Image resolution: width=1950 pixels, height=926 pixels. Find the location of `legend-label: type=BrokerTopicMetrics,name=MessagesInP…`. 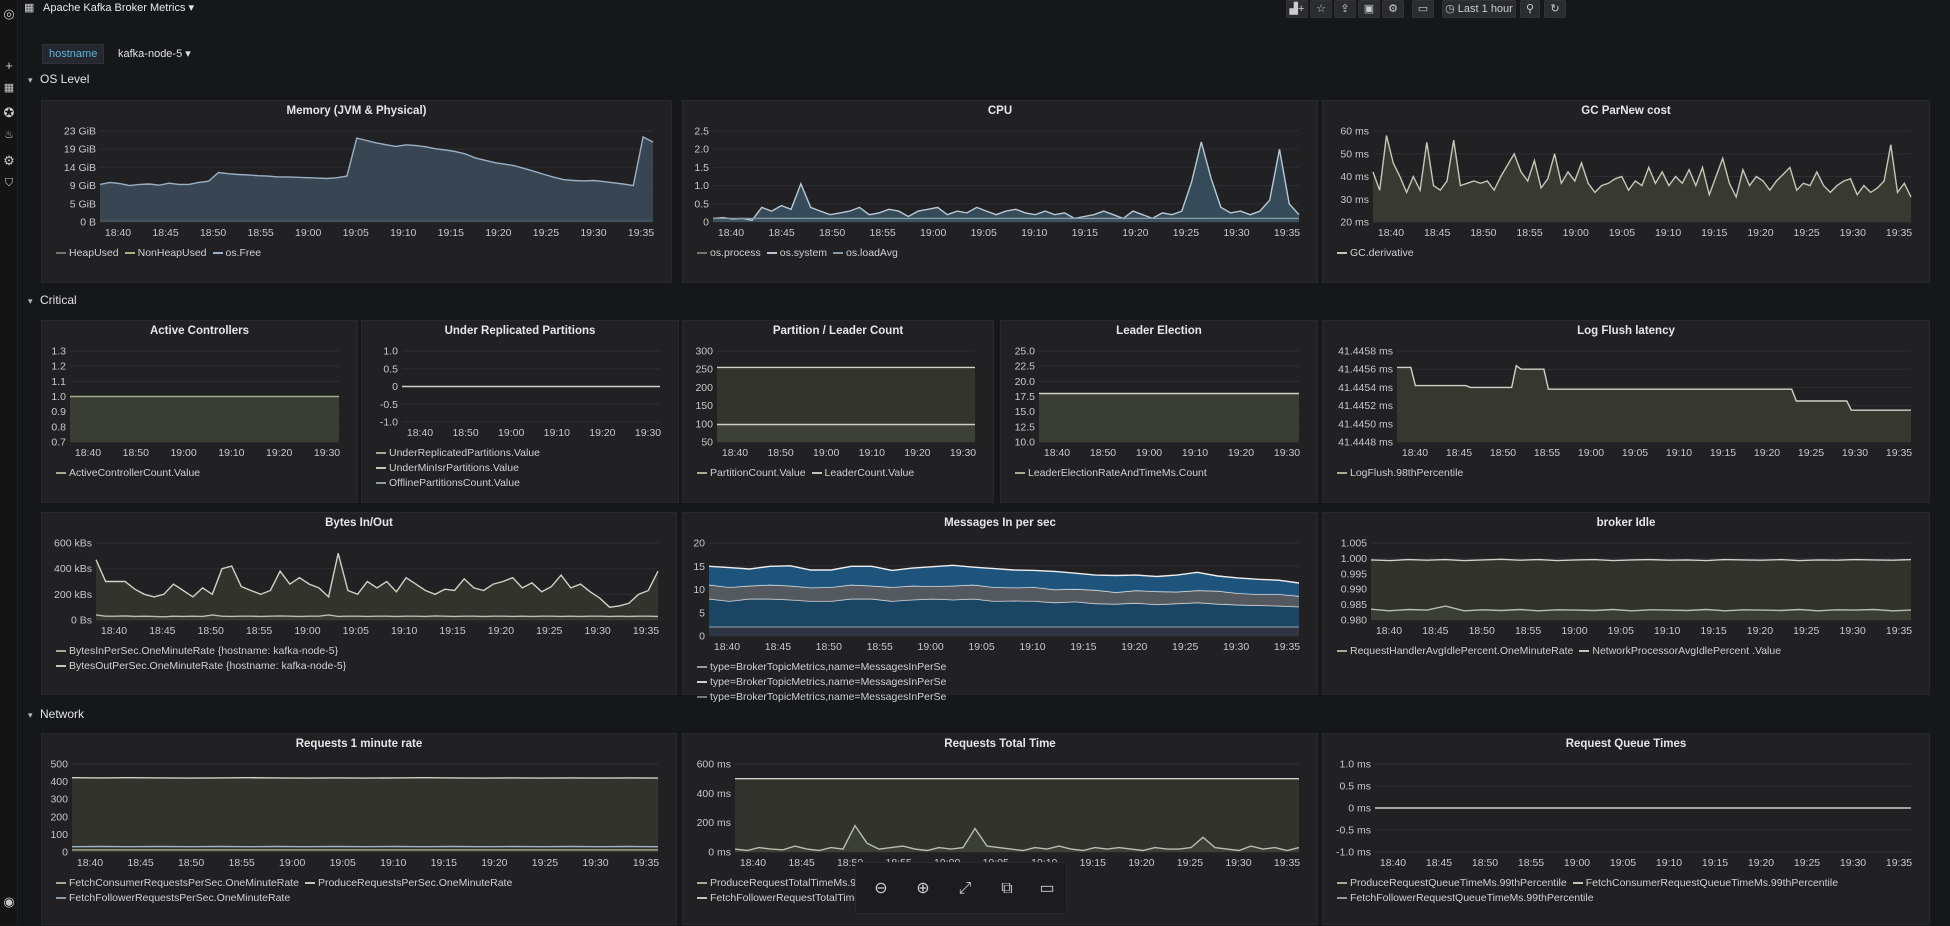

legend-label: type=BrokerTopicMetrics,name=MessagesInP… is located at coordinates (828, 697).